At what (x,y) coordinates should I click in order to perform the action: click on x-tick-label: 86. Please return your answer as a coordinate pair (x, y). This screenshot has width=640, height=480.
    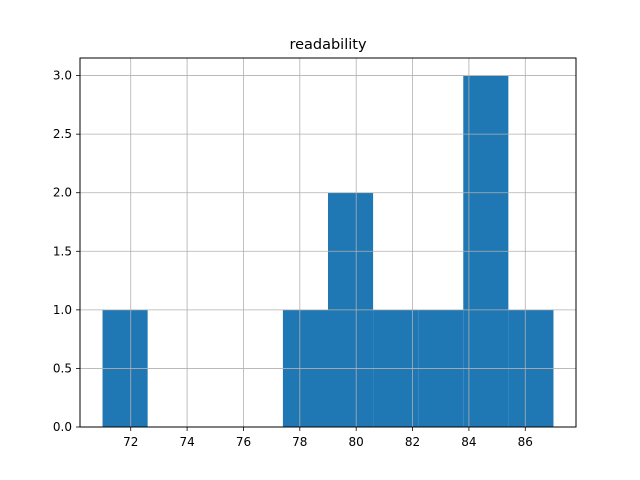
    Looking at the image, I should click on (525, 442).